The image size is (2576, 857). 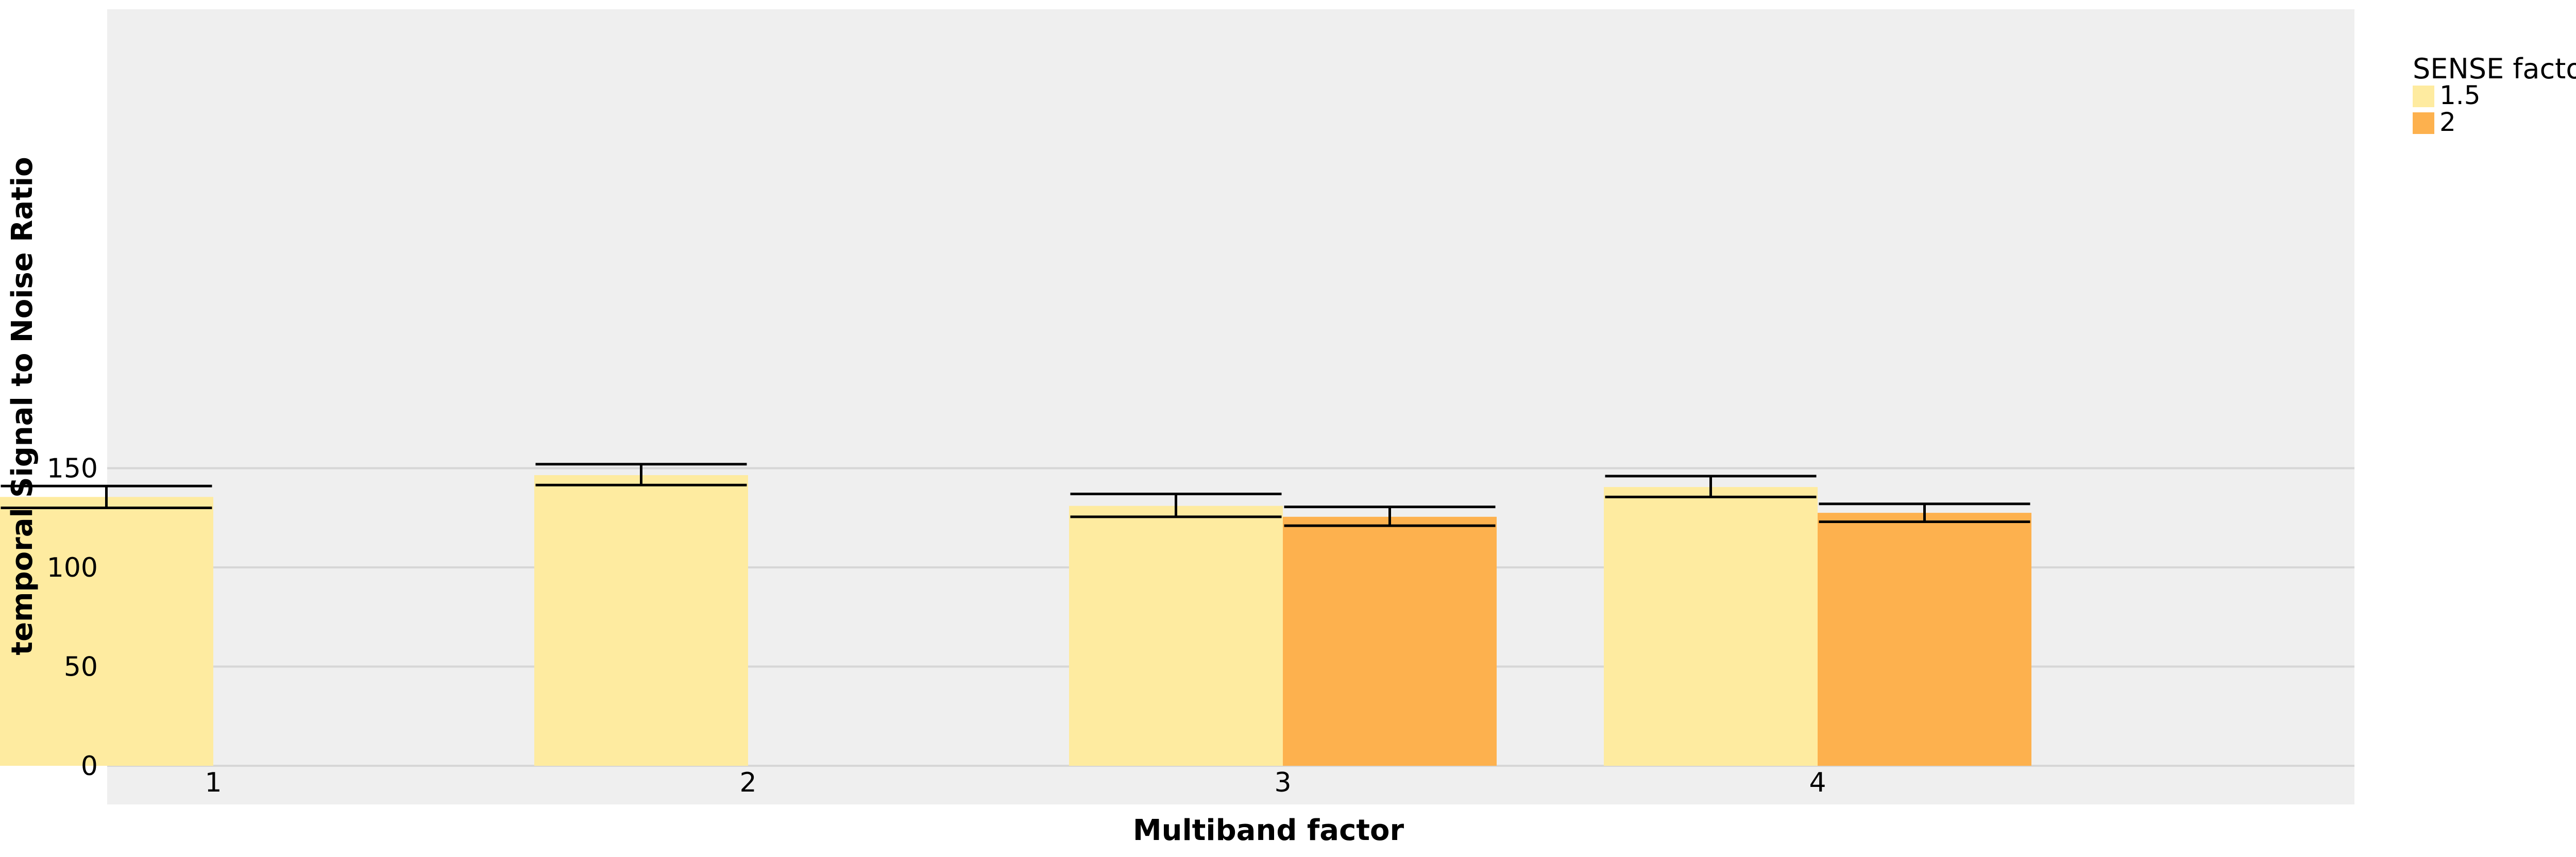 I want to click on legend-label: 2, so click(x=2447, y=122).